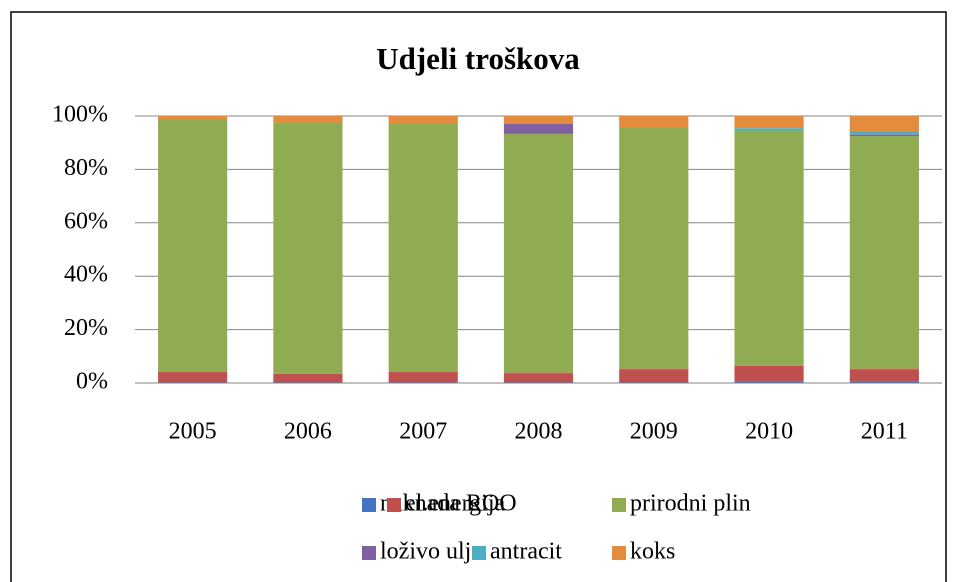  What do you see at coordinates (86, 328) in the screenshot?
I see `y-tick-label: 20%` at bounding box center [86, 328].